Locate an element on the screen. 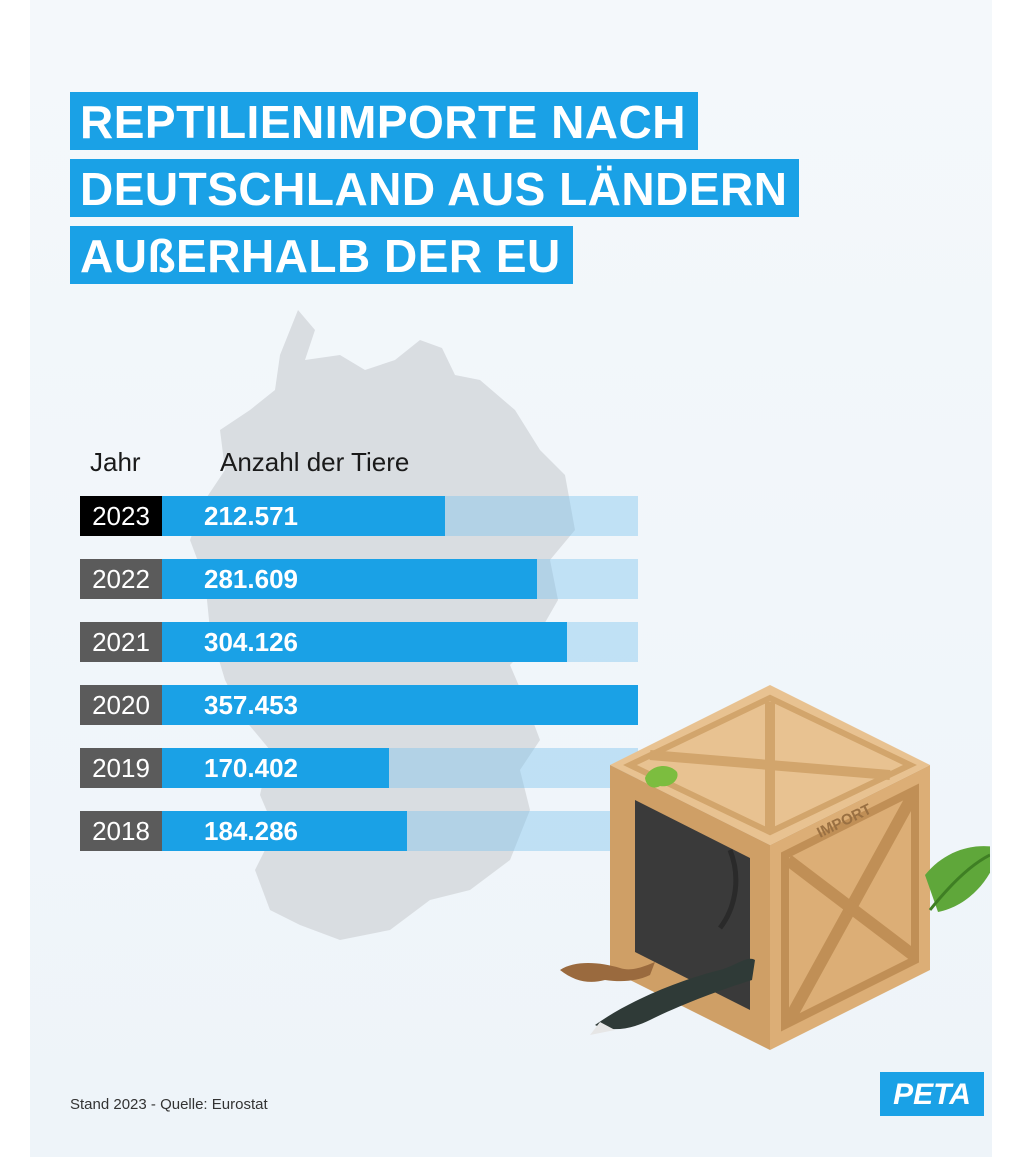 This screenshot has height=1157, width=1024. peta-logo: PETA is located at coordinates (932, 1094).